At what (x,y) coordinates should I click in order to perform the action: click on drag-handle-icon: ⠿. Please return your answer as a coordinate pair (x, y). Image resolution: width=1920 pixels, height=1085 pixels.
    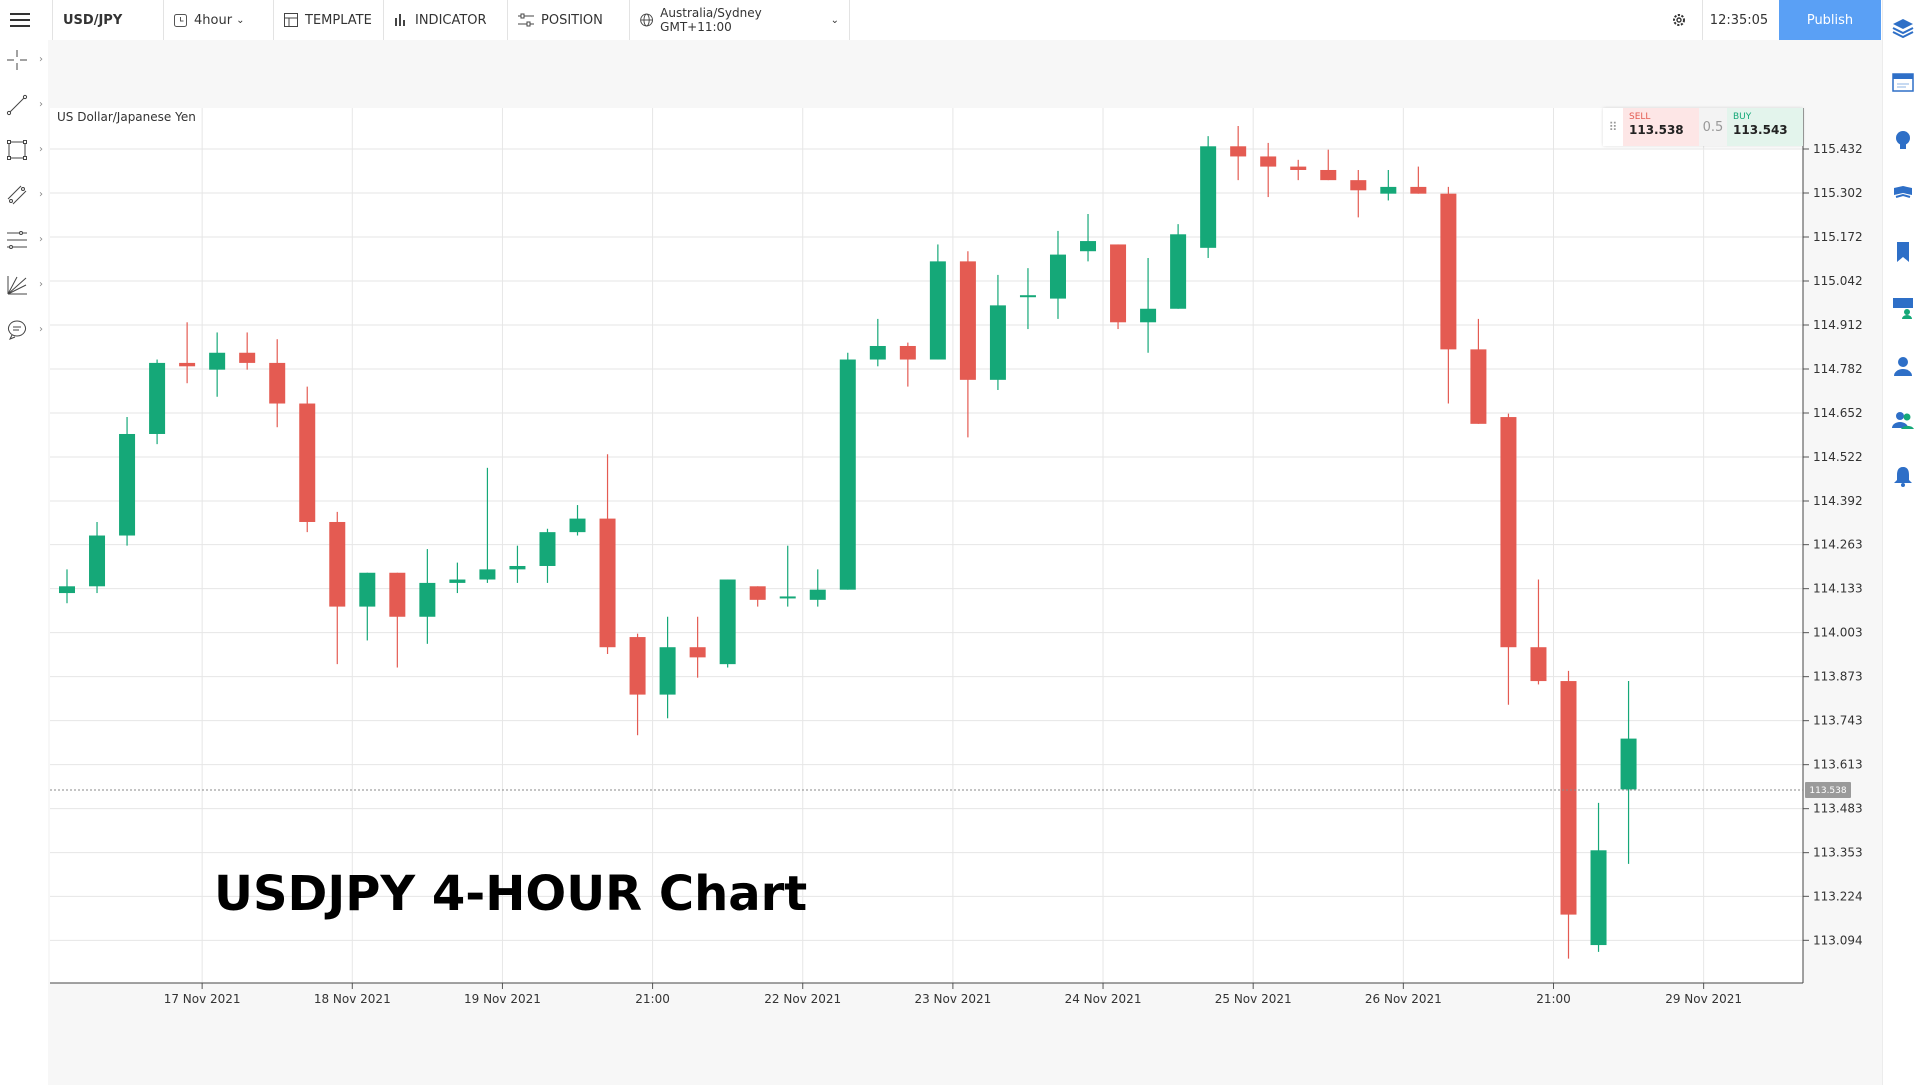
    Looking at the image, I should click on (1613, 127).